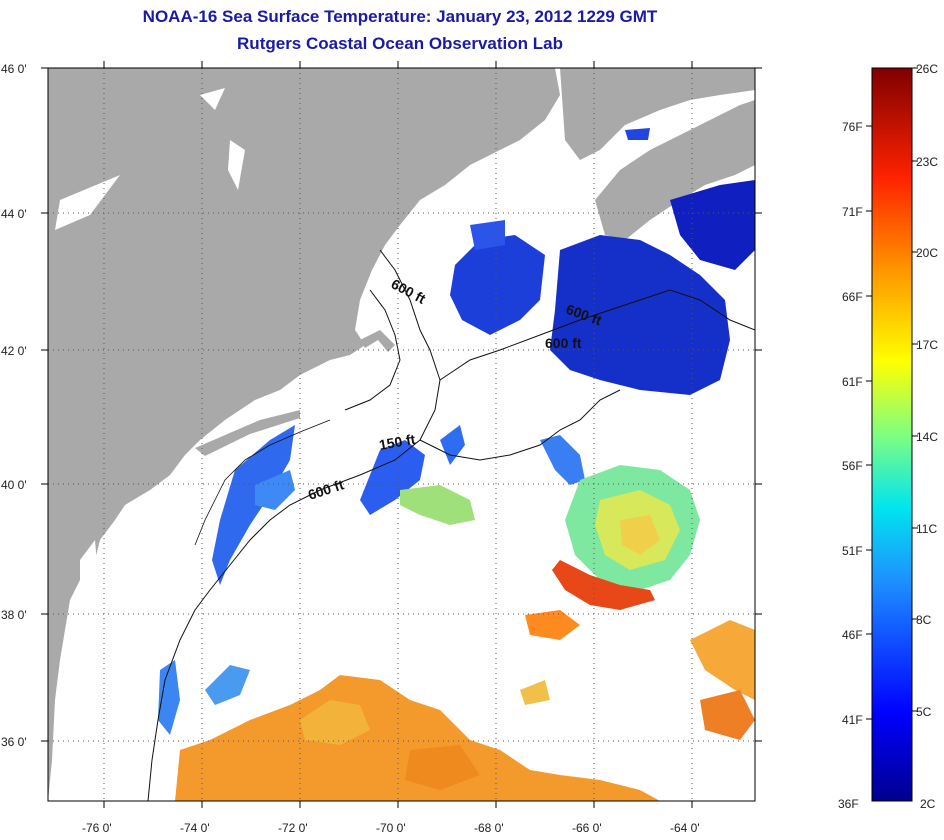 Image resolution: width=944 pixels, height=840 pixels. I want to click on map-subtitle: Rutgers Coastal Ocean Observation Lab, so click(400, 43).